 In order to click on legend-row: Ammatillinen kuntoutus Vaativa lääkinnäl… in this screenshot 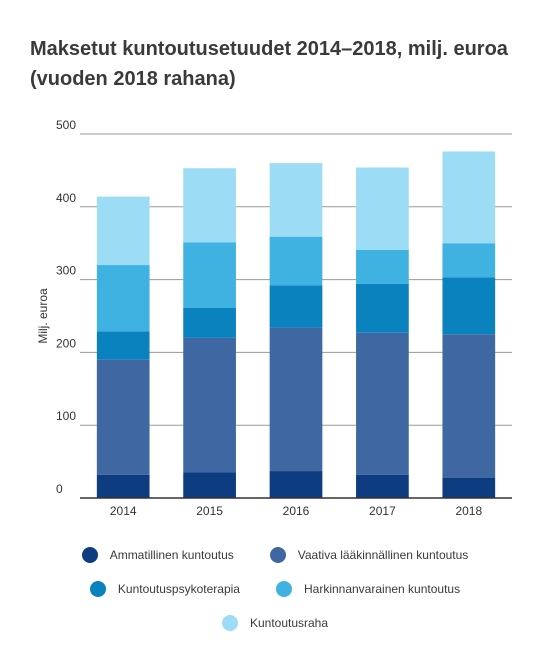, I will do `click(275, 555)`.